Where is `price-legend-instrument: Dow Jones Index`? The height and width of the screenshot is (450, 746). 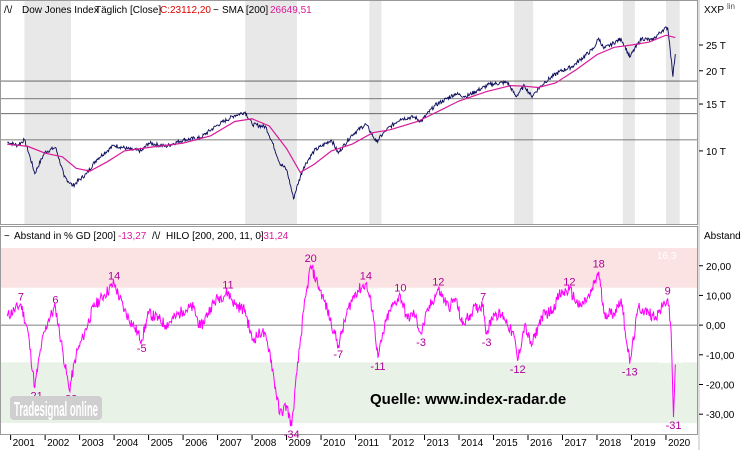
price-legend-instrument: Dow Jones Index is located at coordinates (60, 10).